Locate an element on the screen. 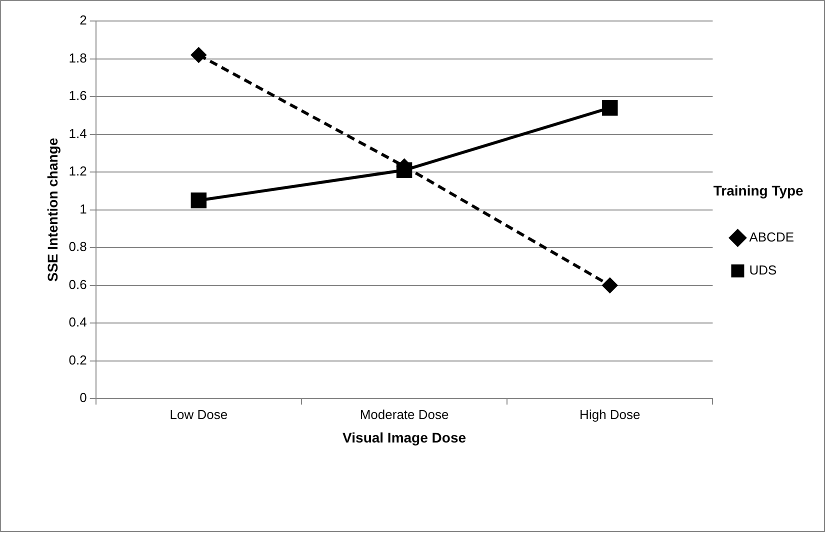 This screenshot has width=826, height=533. y-tick-label: 1.4 is located at coordinates (77, 133).